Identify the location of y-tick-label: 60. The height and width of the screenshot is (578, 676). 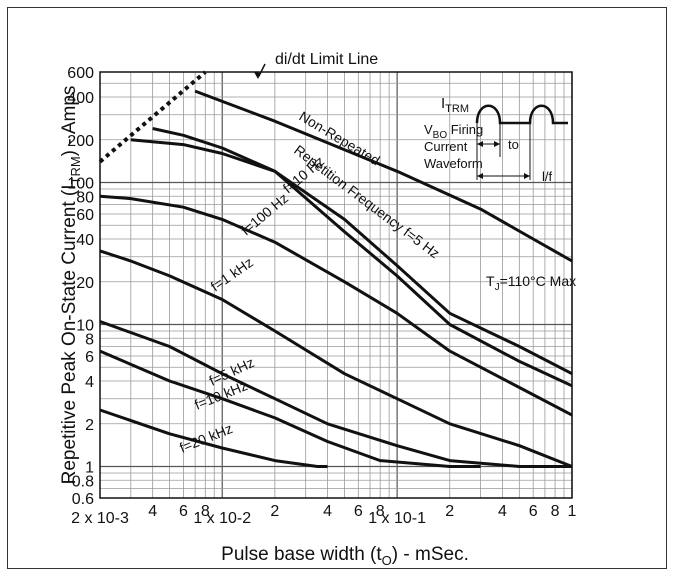
(85, 215).